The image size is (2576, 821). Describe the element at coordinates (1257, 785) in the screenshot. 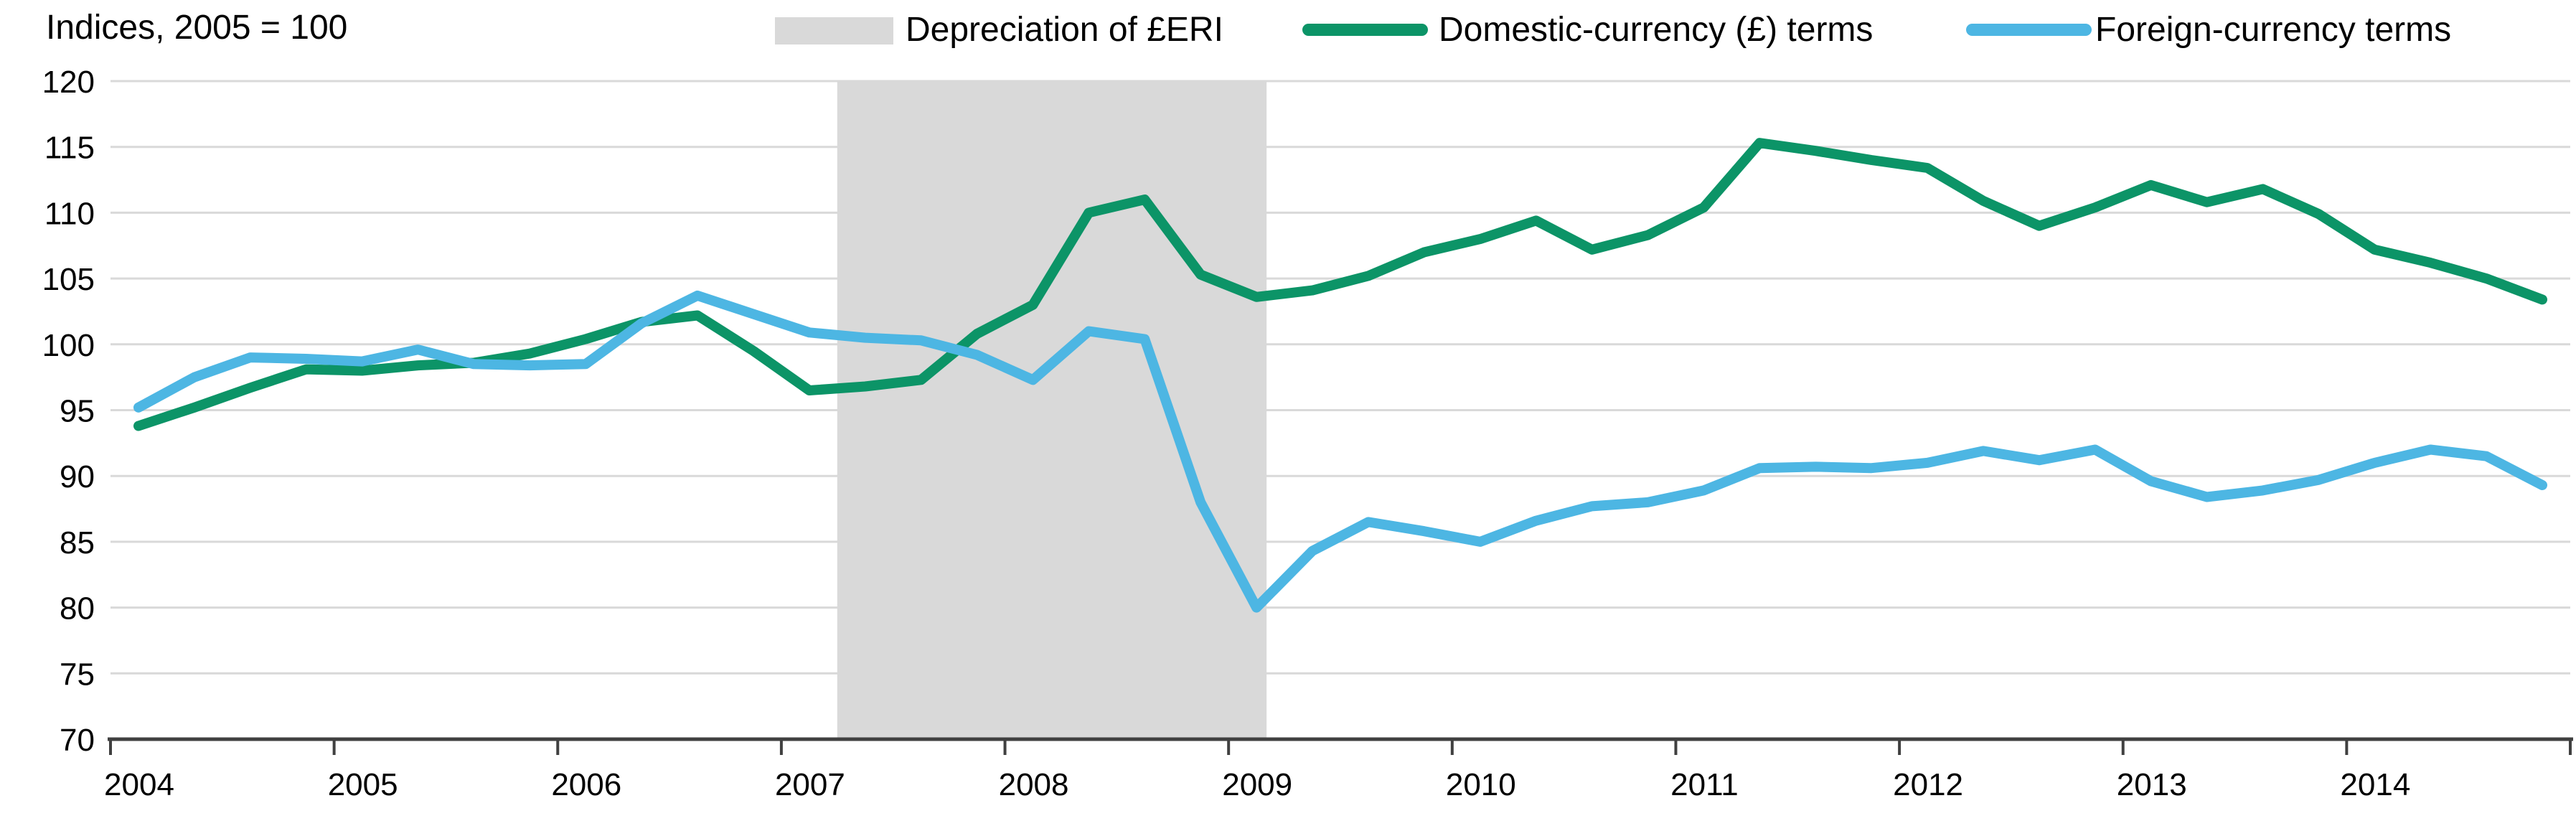

I see `x-tick-label-2009: 2009` at that location.